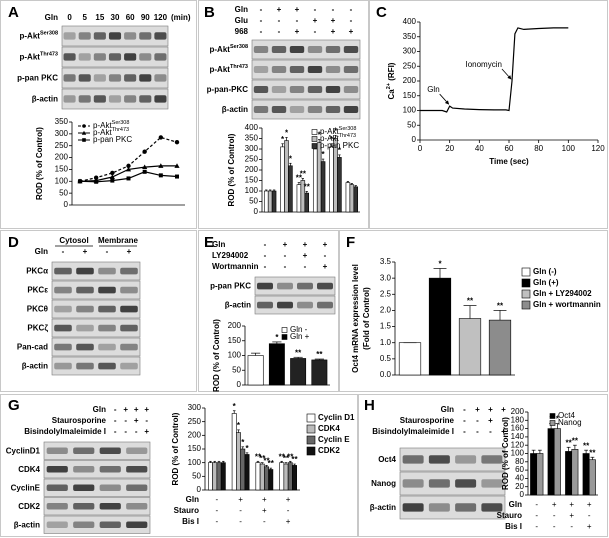 The height and width of the screenshot is (538, 609). I want to click on y-tick-label: 60, so click(519, 469).